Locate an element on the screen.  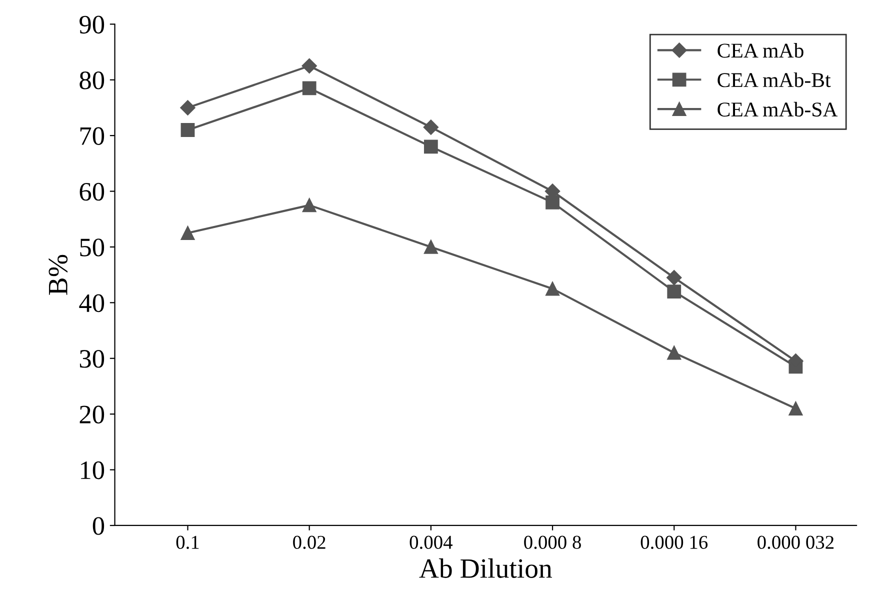
x-tick-label: 0.1 is located at coordinates (187, 542).